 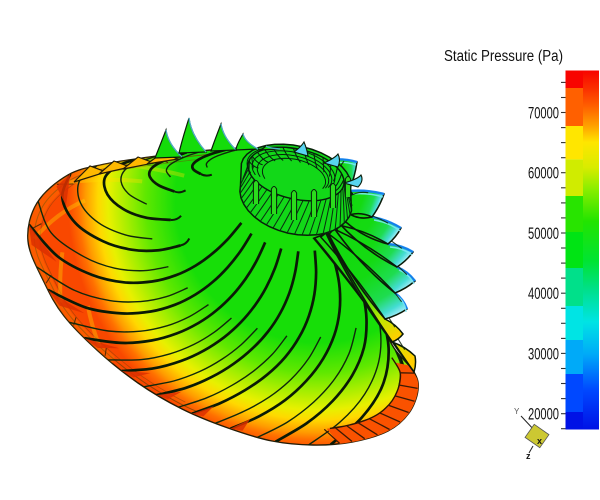 What do you see at coordinates (517, 411) in the screenshot?
I see `svg-text: Y` at bounding box center [517, 411].